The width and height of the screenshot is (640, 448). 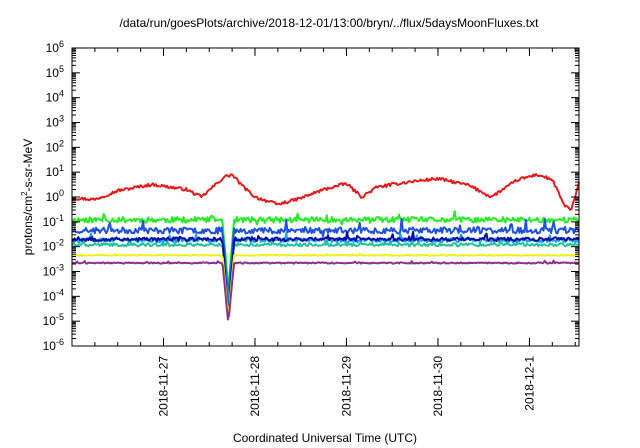 What do you see at coordinates (53, 320) in the screenshot?
I see `y-tick-label: 10⁻⁵` at bounding box center [53, 320].